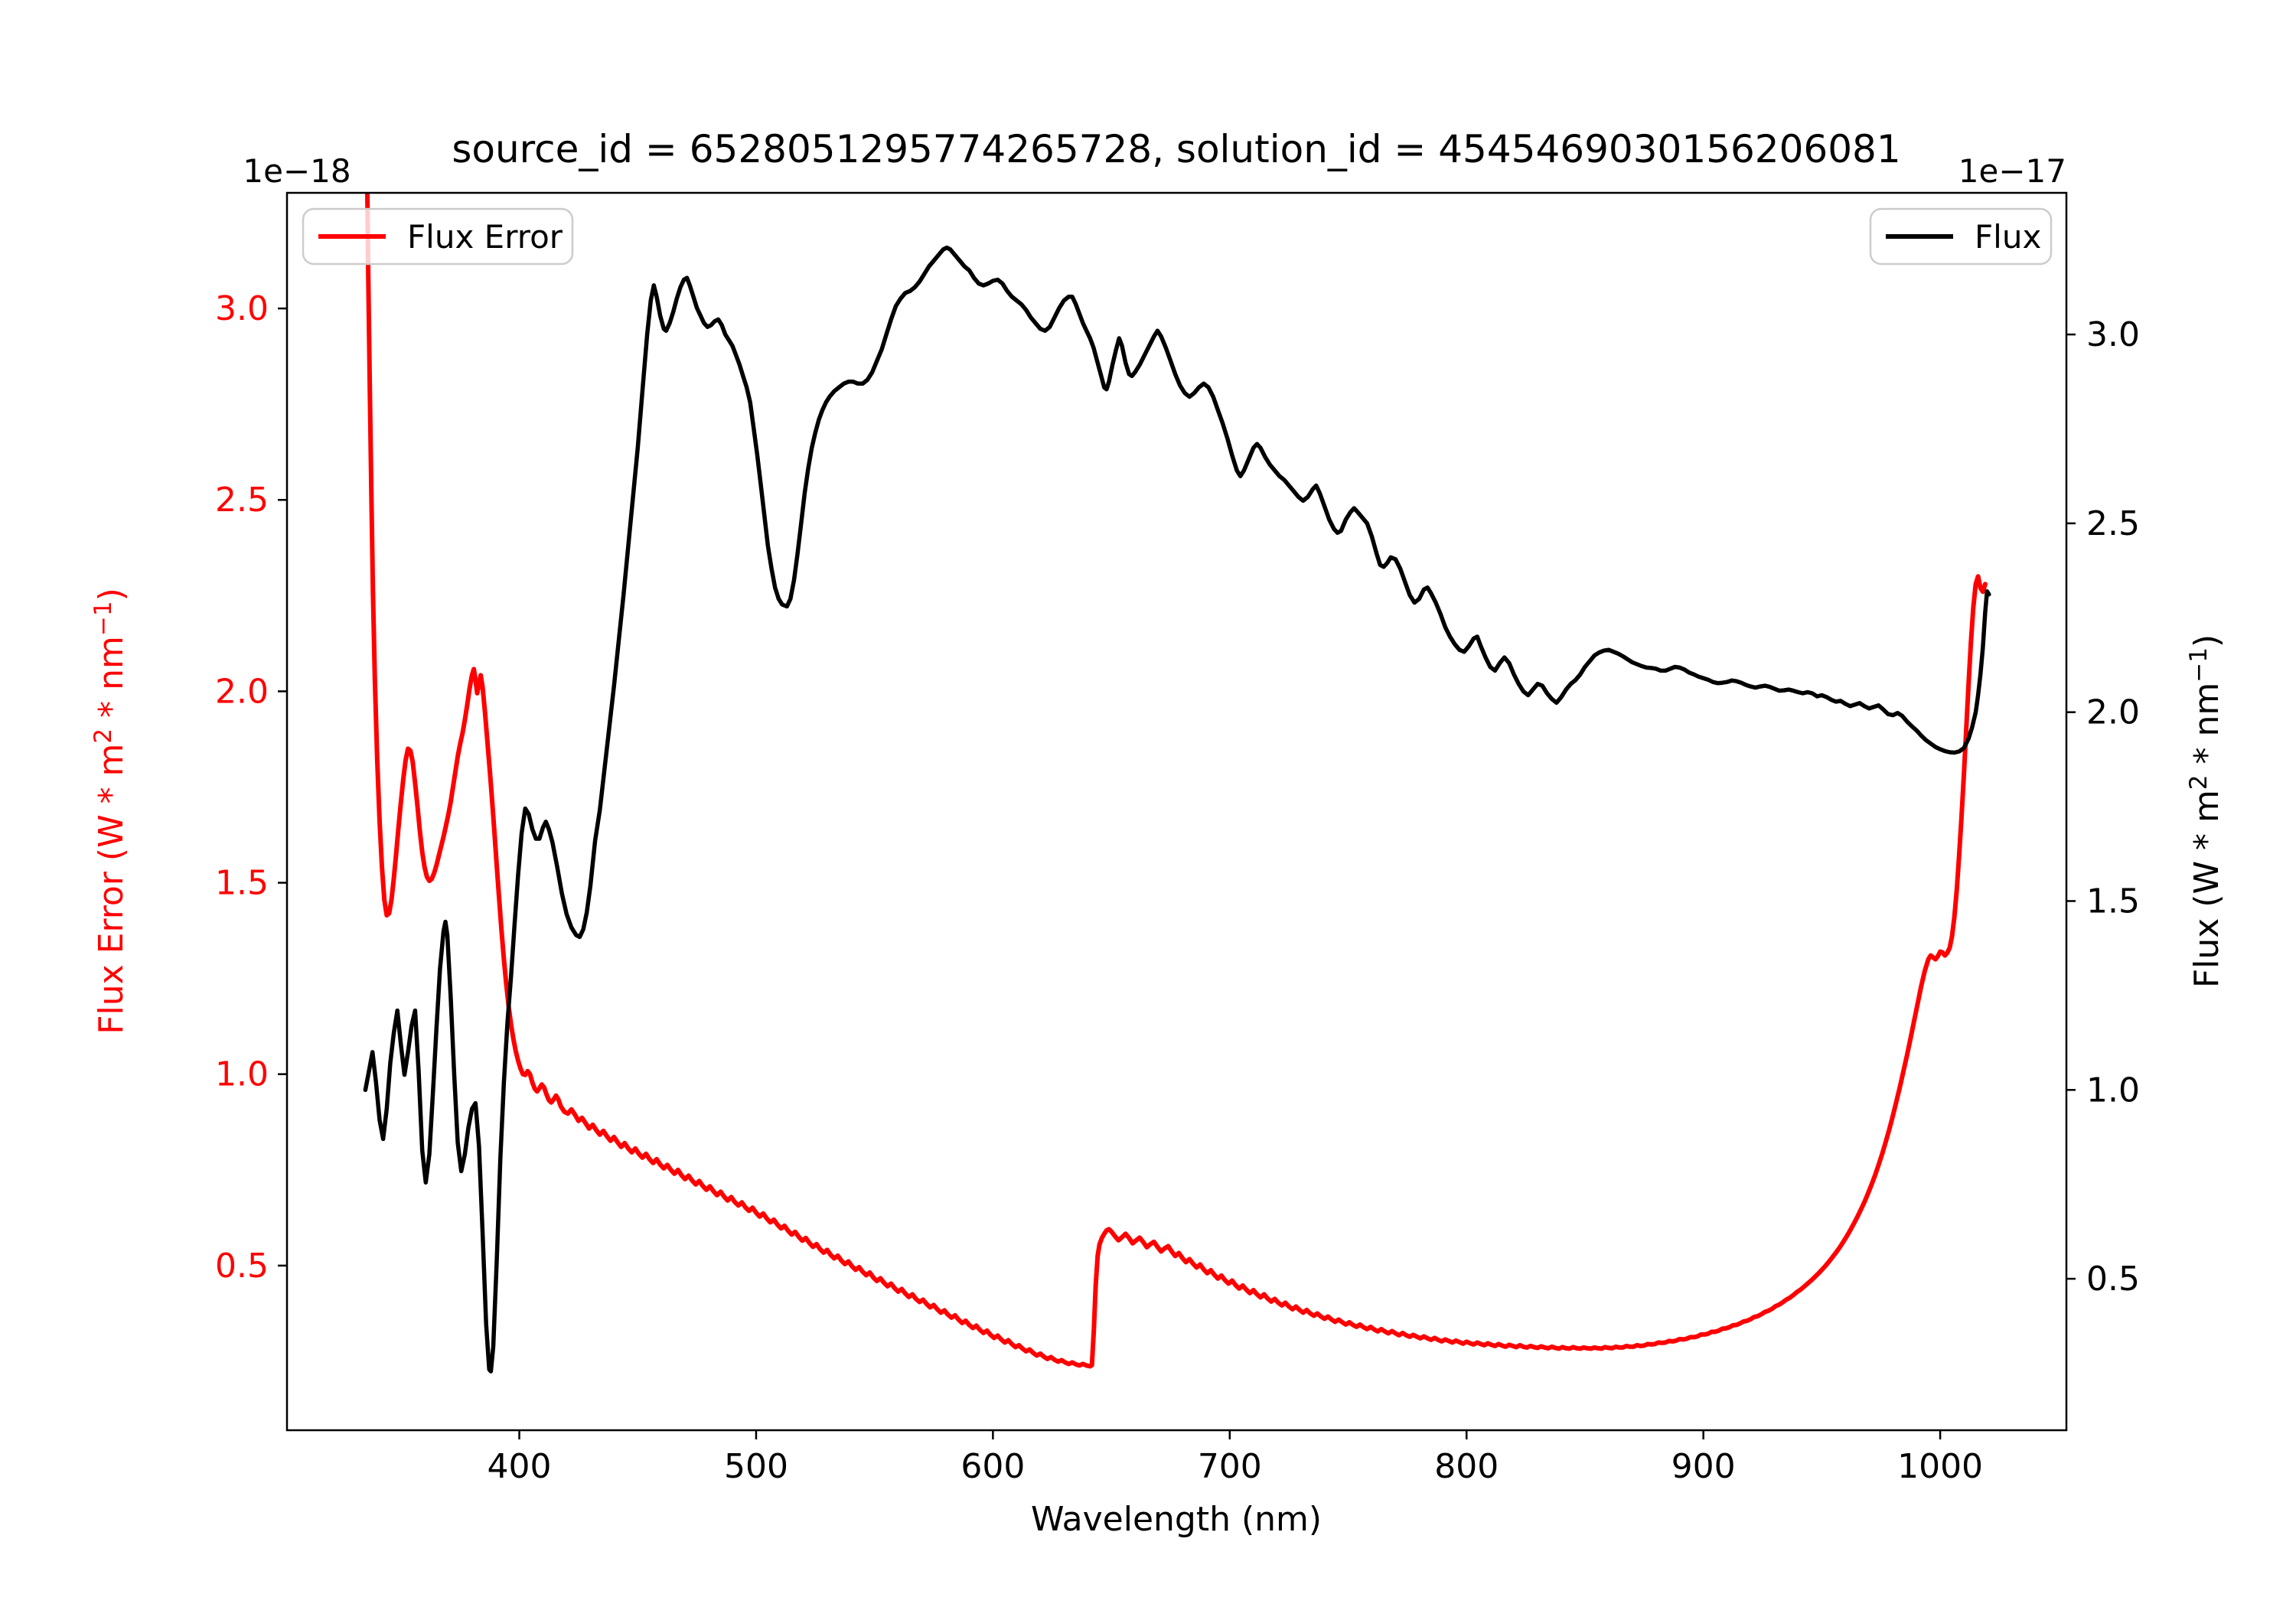  What do you see at coordinates (1703, 1466) in the screenshot?
I see `x-tick-label: 900` at bounding box center [1703, 1466].